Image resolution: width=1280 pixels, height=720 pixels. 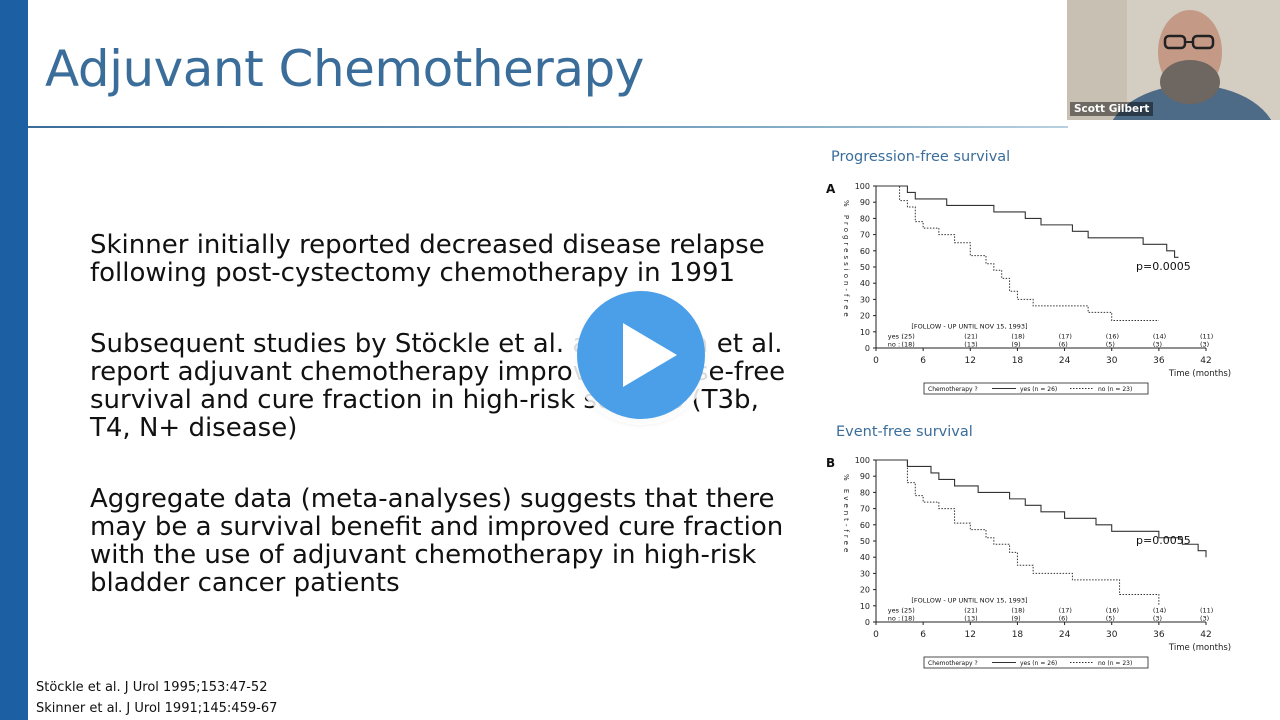 I want to click on chart-b-ylabel: % Event-free, so click(x=846, y=514).